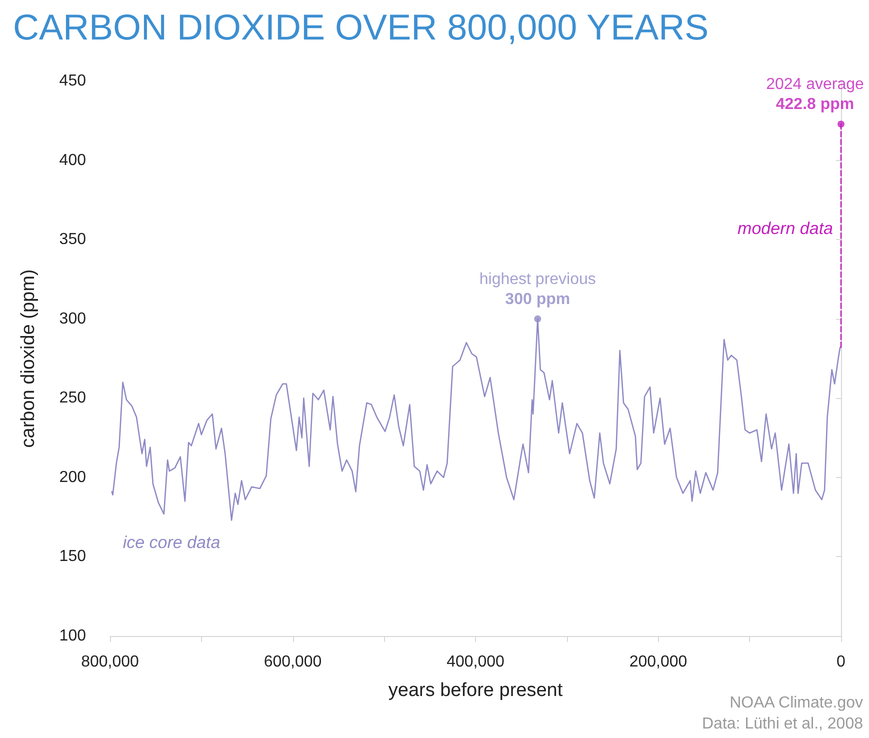  I want to click on x-tick-label: 0, so click(841, 662).